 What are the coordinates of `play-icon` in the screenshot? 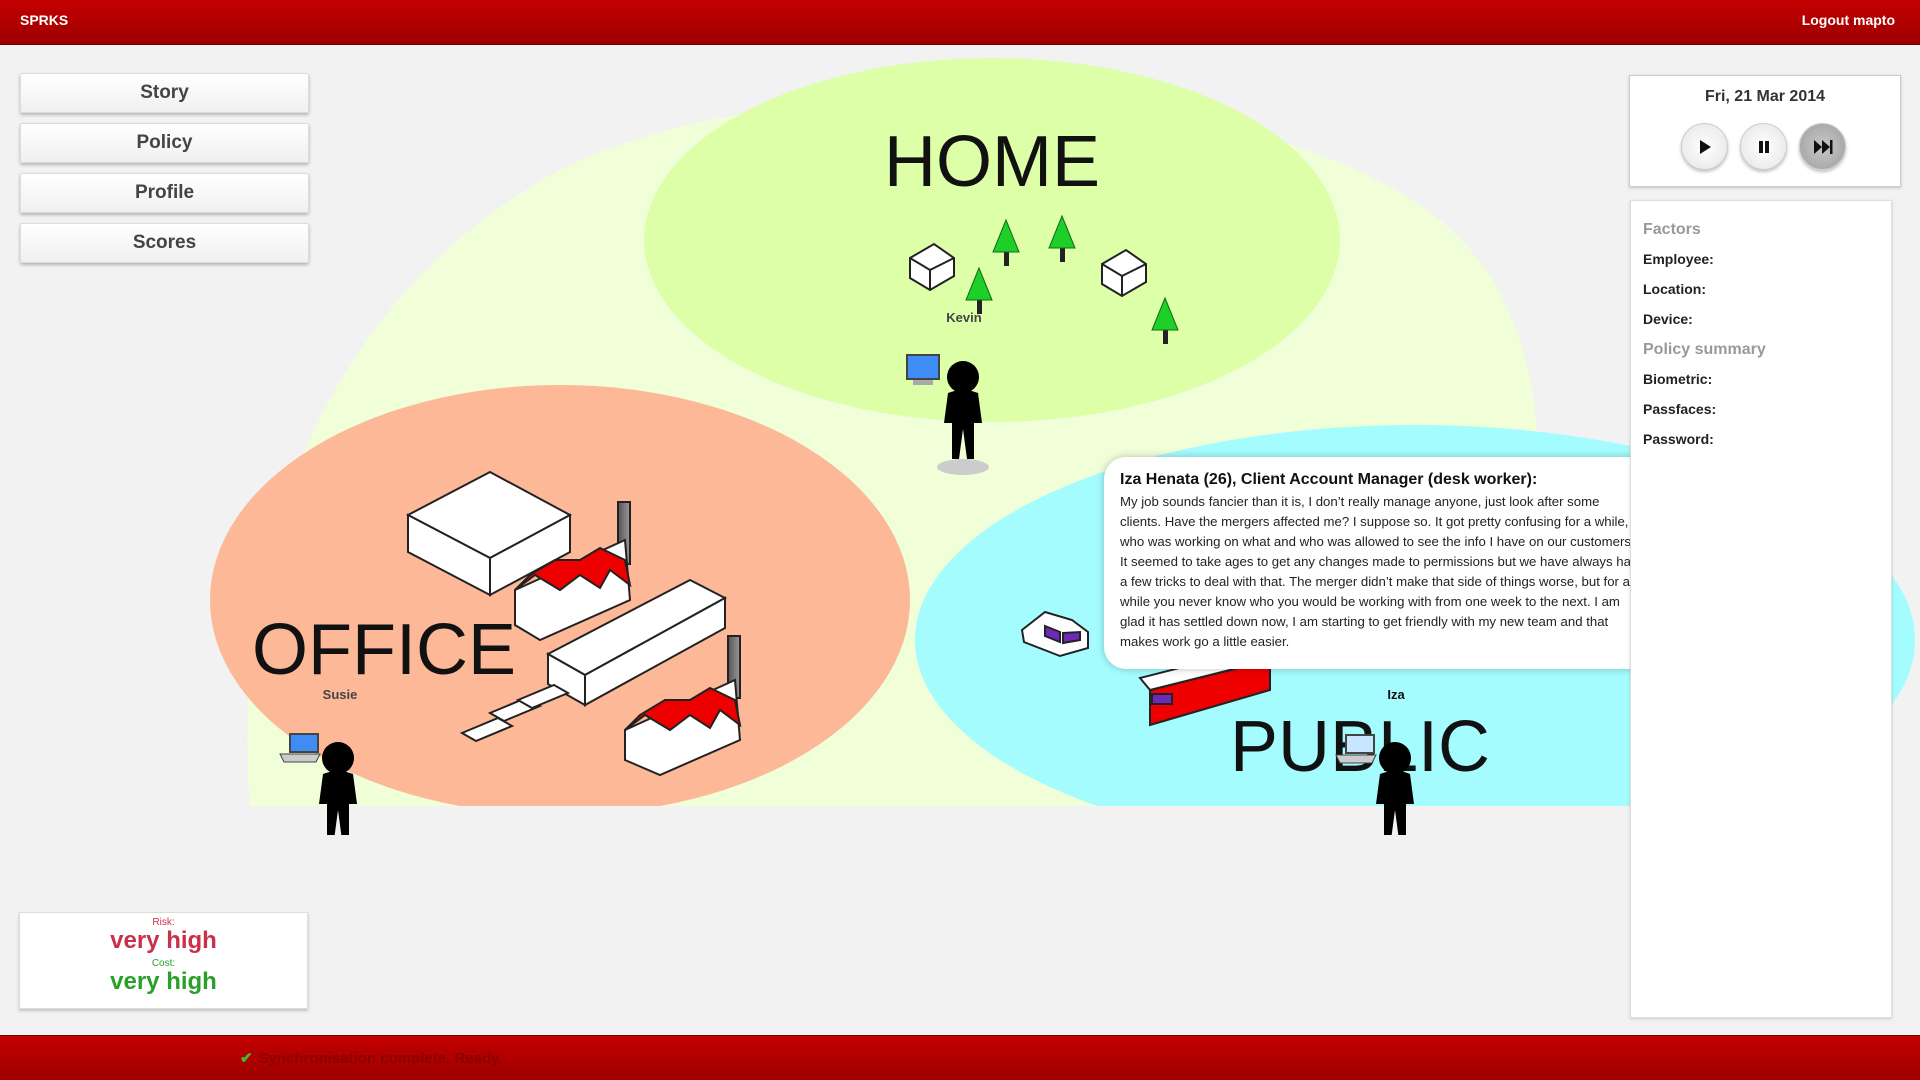 It's located at (1705, 146).